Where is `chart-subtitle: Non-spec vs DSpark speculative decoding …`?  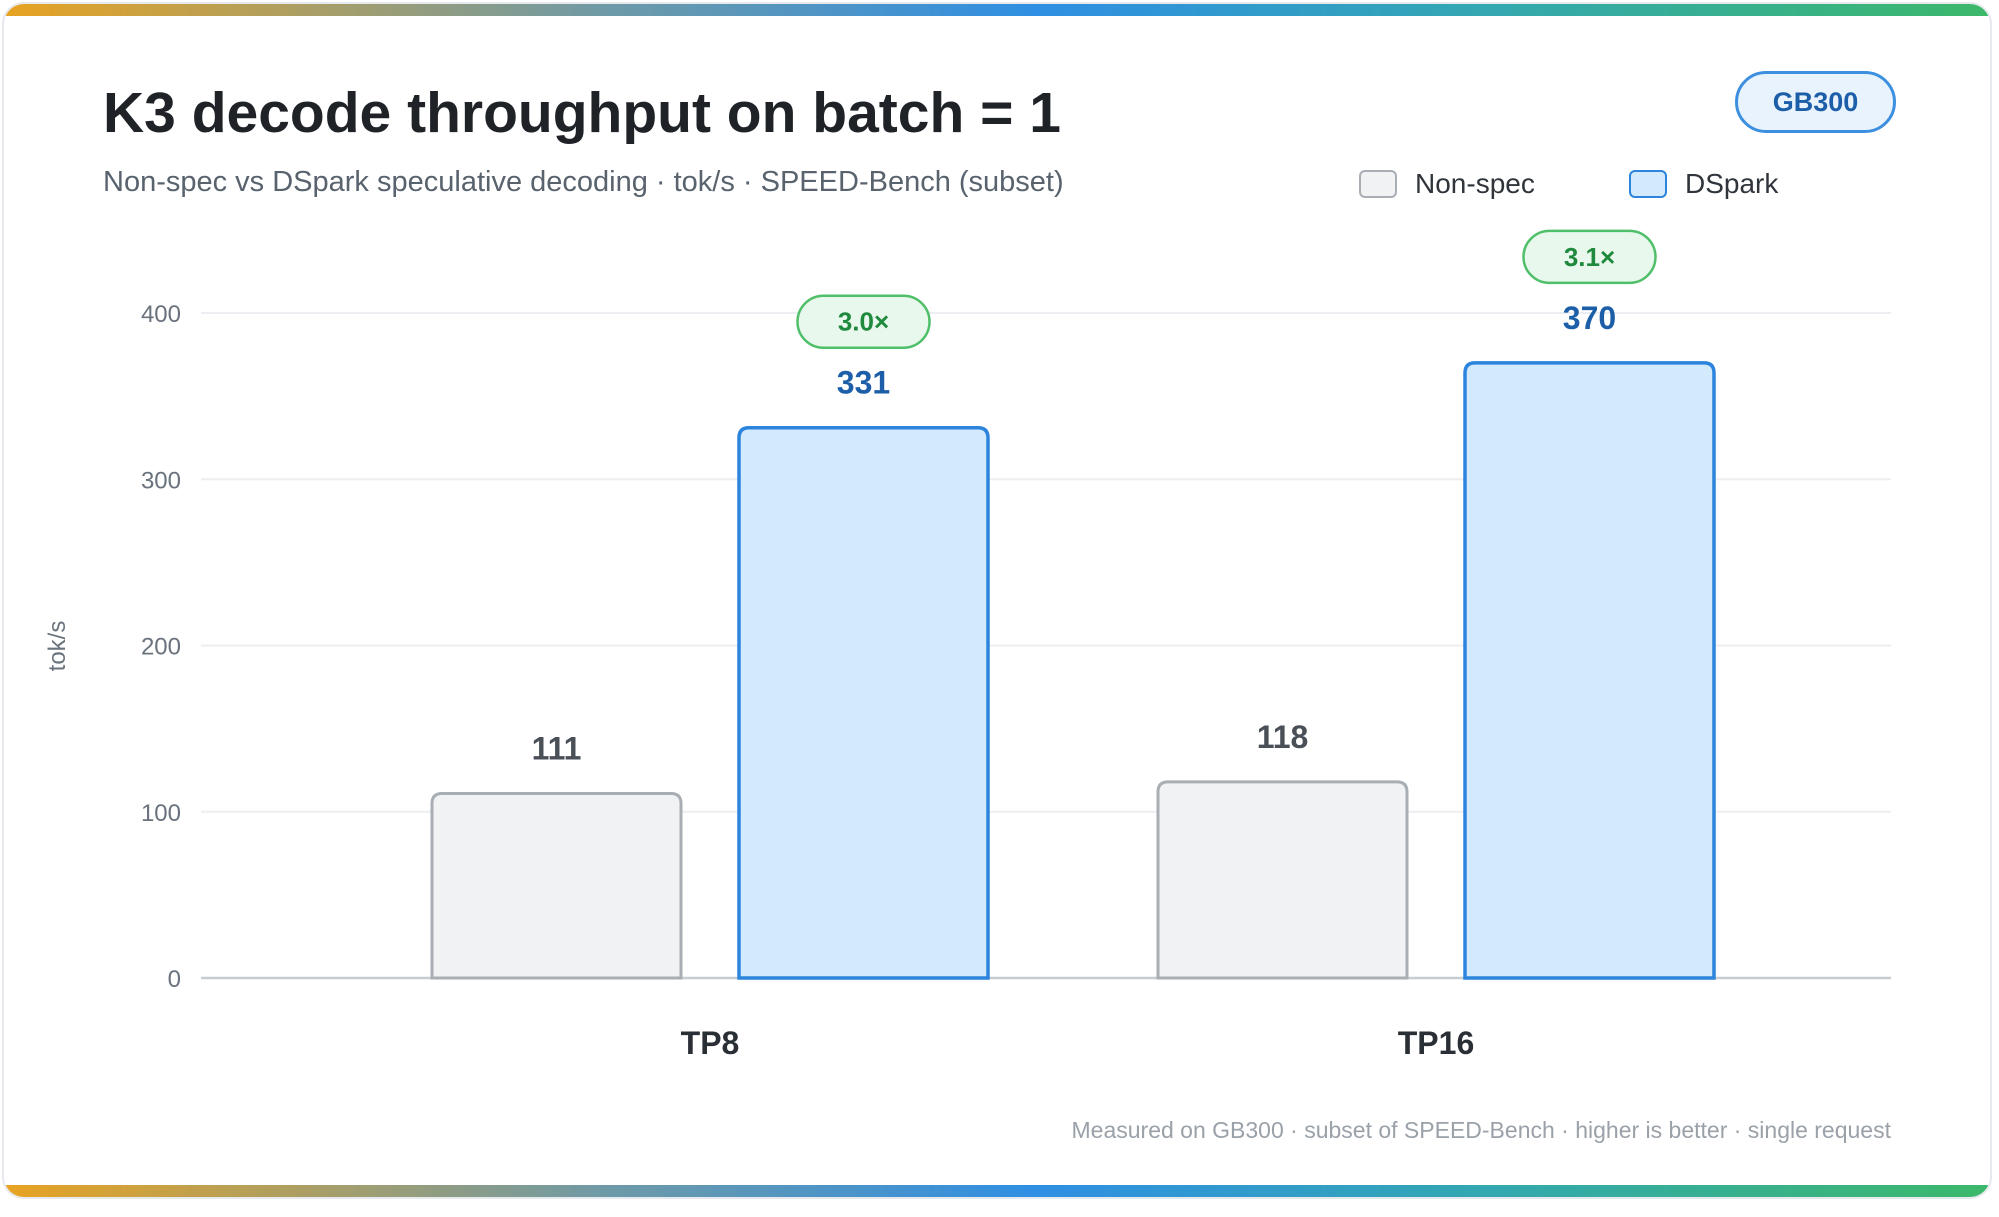
chart-subtitle: Non-spec vs DSpark speculative decoding … is located at coordinates (583, 182).